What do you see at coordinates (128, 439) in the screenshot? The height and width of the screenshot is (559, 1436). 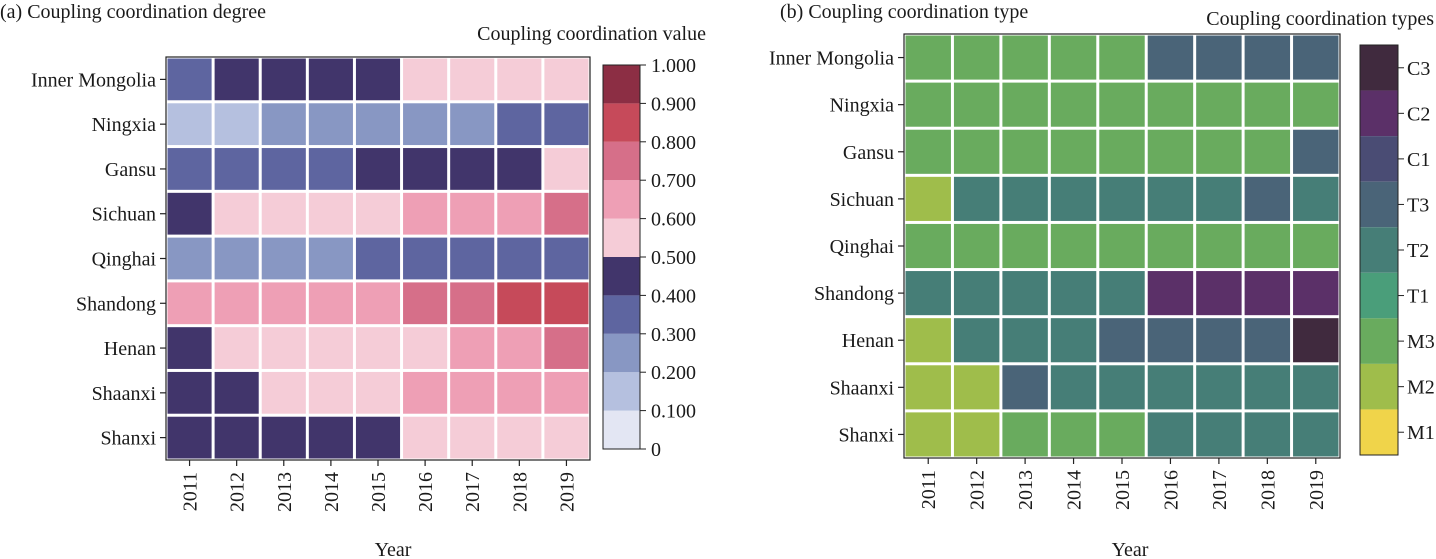 I see `chart-a-y-tick-label: Shanxi` at bounding box center [128, 439].